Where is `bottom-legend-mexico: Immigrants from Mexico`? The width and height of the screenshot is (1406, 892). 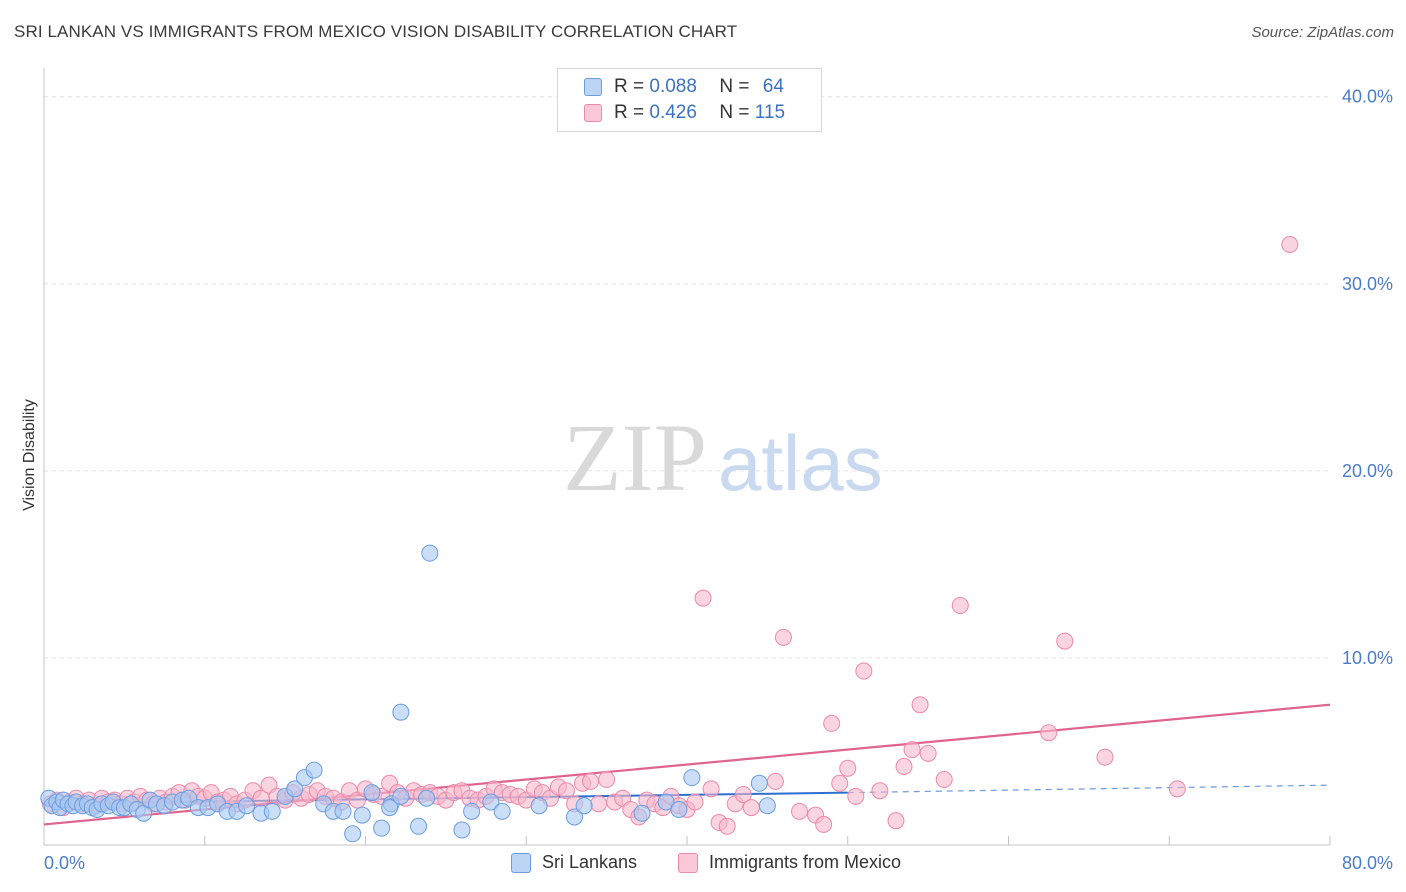
bottom-legend-mexico: Immigrants from Mexico is located at coordinates (789, 862).